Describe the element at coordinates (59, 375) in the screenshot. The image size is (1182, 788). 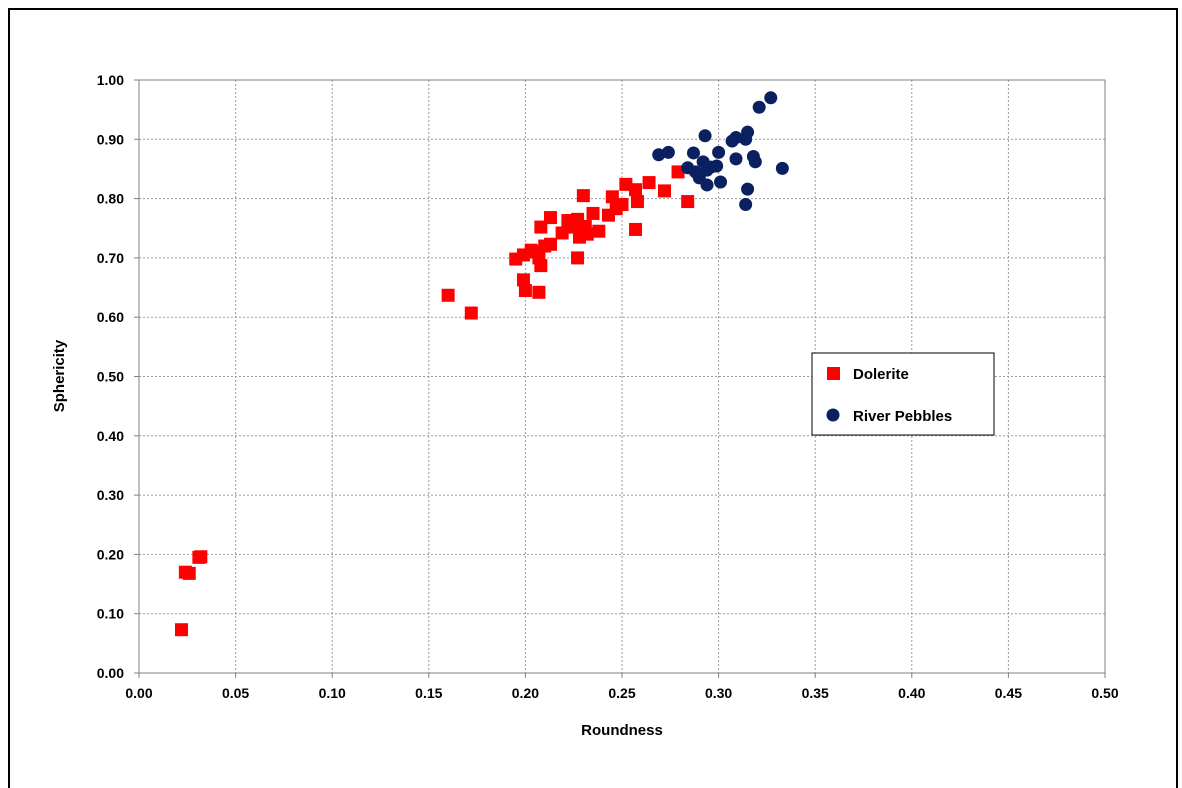
I see `y-axis-label: Sphericity` at that location.